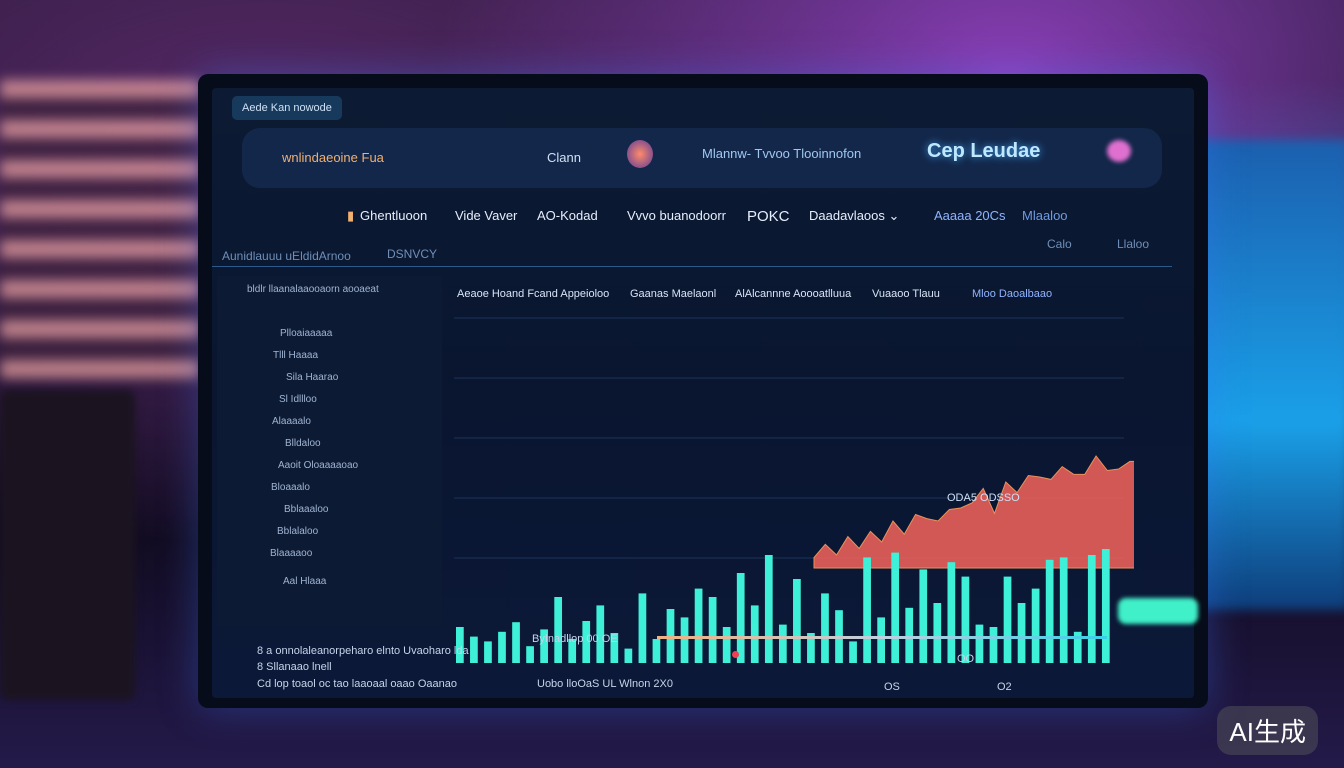 The image size is (1344, 768). Describe the element at coordinates (1045, 215) in the screenshot. I see `nav-item: Mlaaloo` at that location.